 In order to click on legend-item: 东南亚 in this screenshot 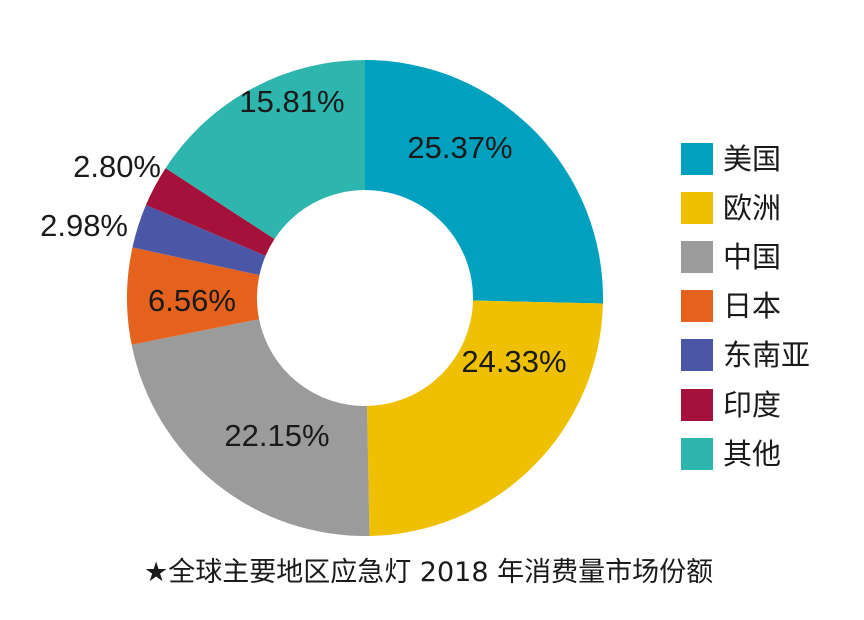, I will do `click(766, 355)`.